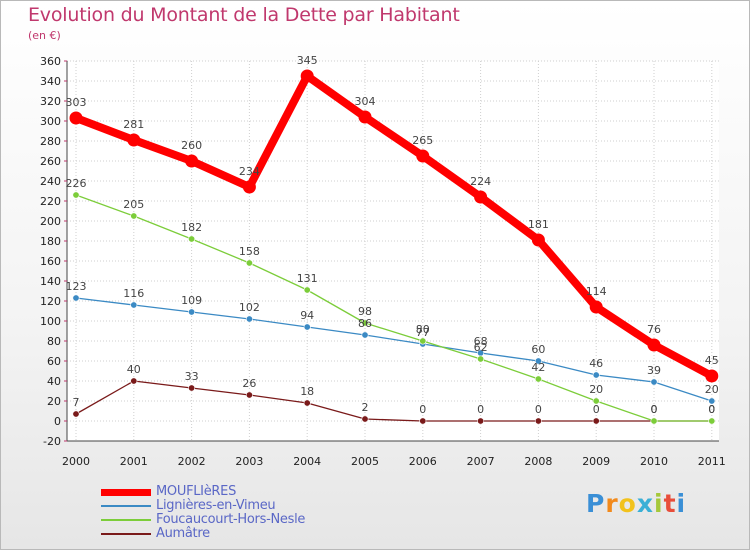 The image size is (750, 550). What do you see at coordinates (538, 367) in the screenshot?
I see `data-label: 42` at bounding box center [538, 367].